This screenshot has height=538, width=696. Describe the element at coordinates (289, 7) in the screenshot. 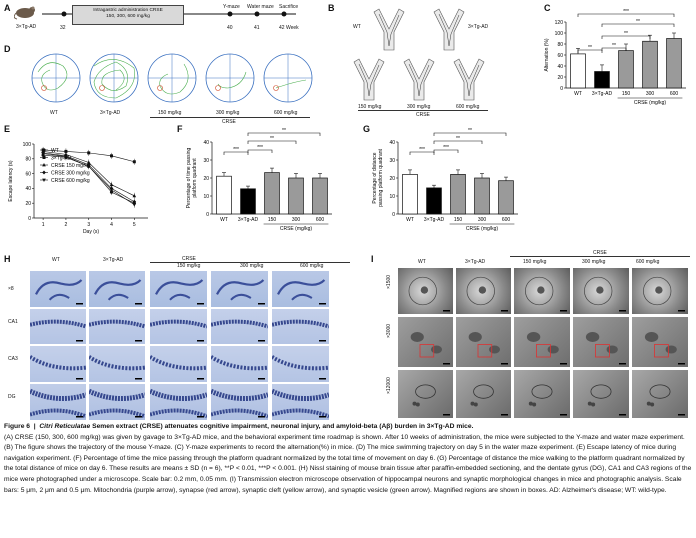

I see `event-sacrifice: Sacrifice` at that location.